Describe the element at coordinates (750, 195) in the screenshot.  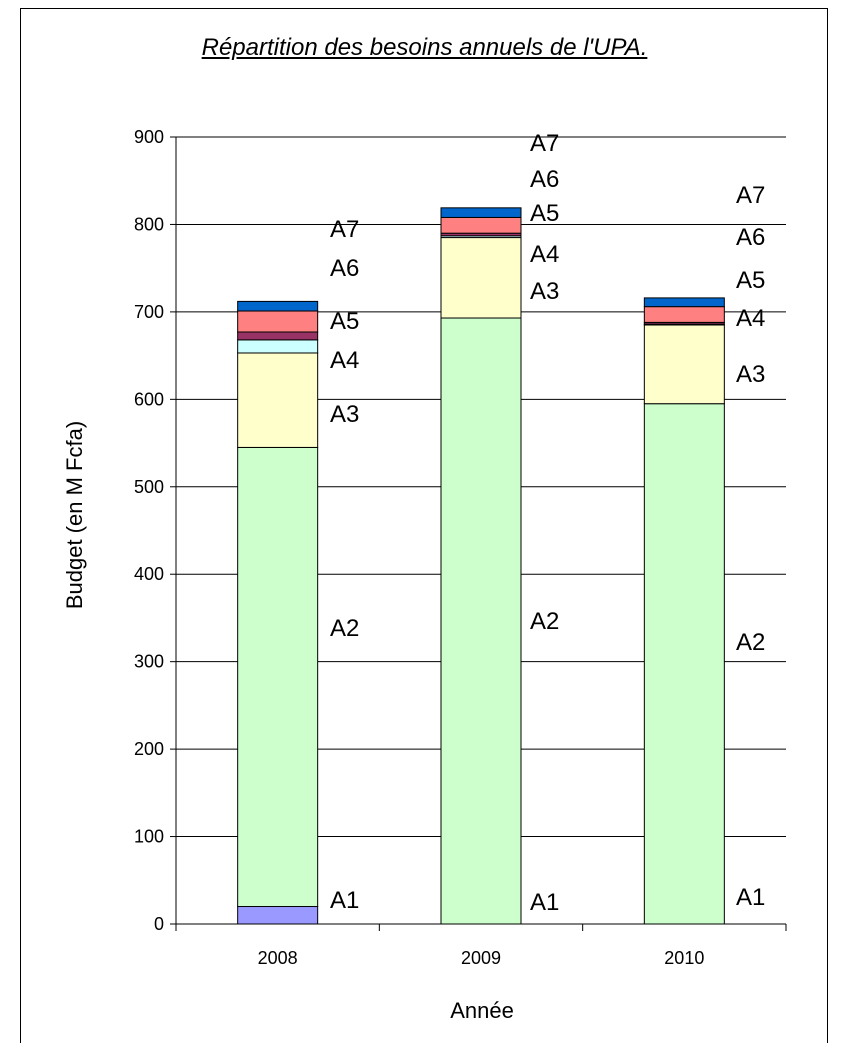
I see `segment-label-a7-2010: A7` at that location.